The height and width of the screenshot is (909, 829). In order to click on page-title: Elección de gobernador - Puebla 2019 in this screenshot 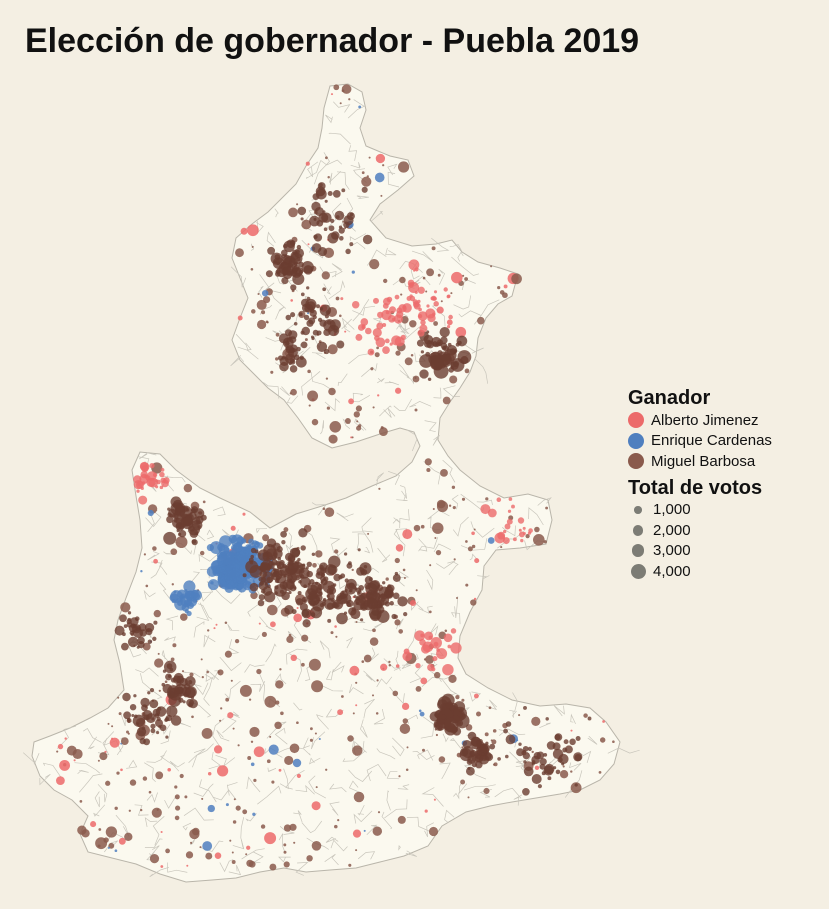, I will do `click(332, 41)`.